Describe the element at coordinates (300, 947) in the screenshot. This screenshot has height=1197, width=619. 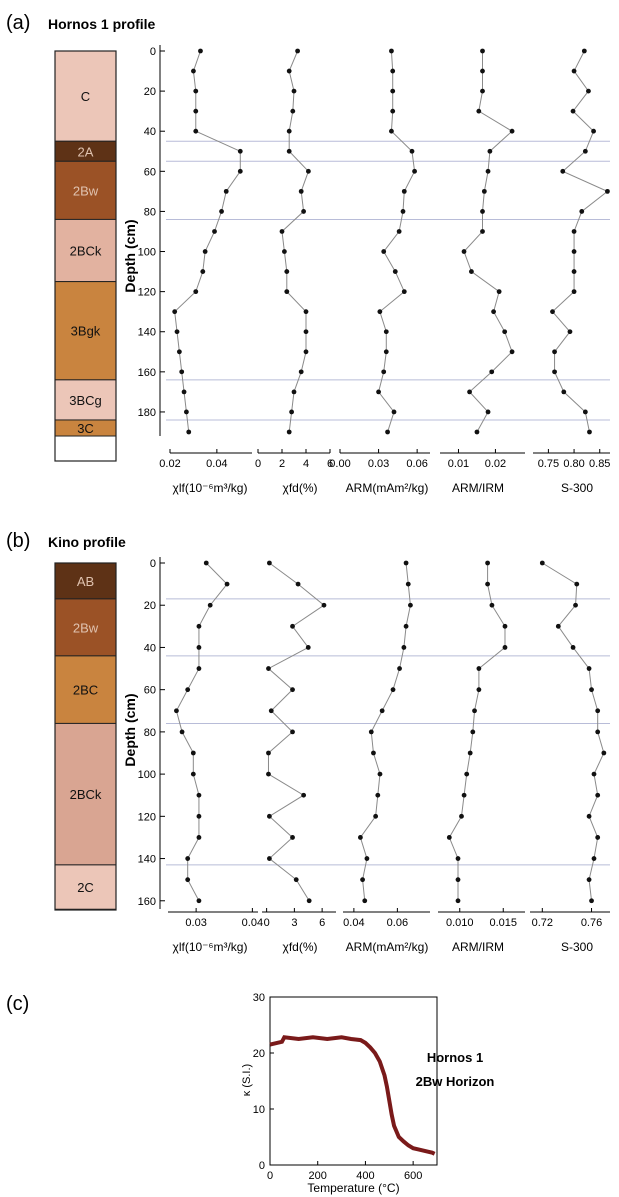
I see `series-label: χfd(%)` at that location.